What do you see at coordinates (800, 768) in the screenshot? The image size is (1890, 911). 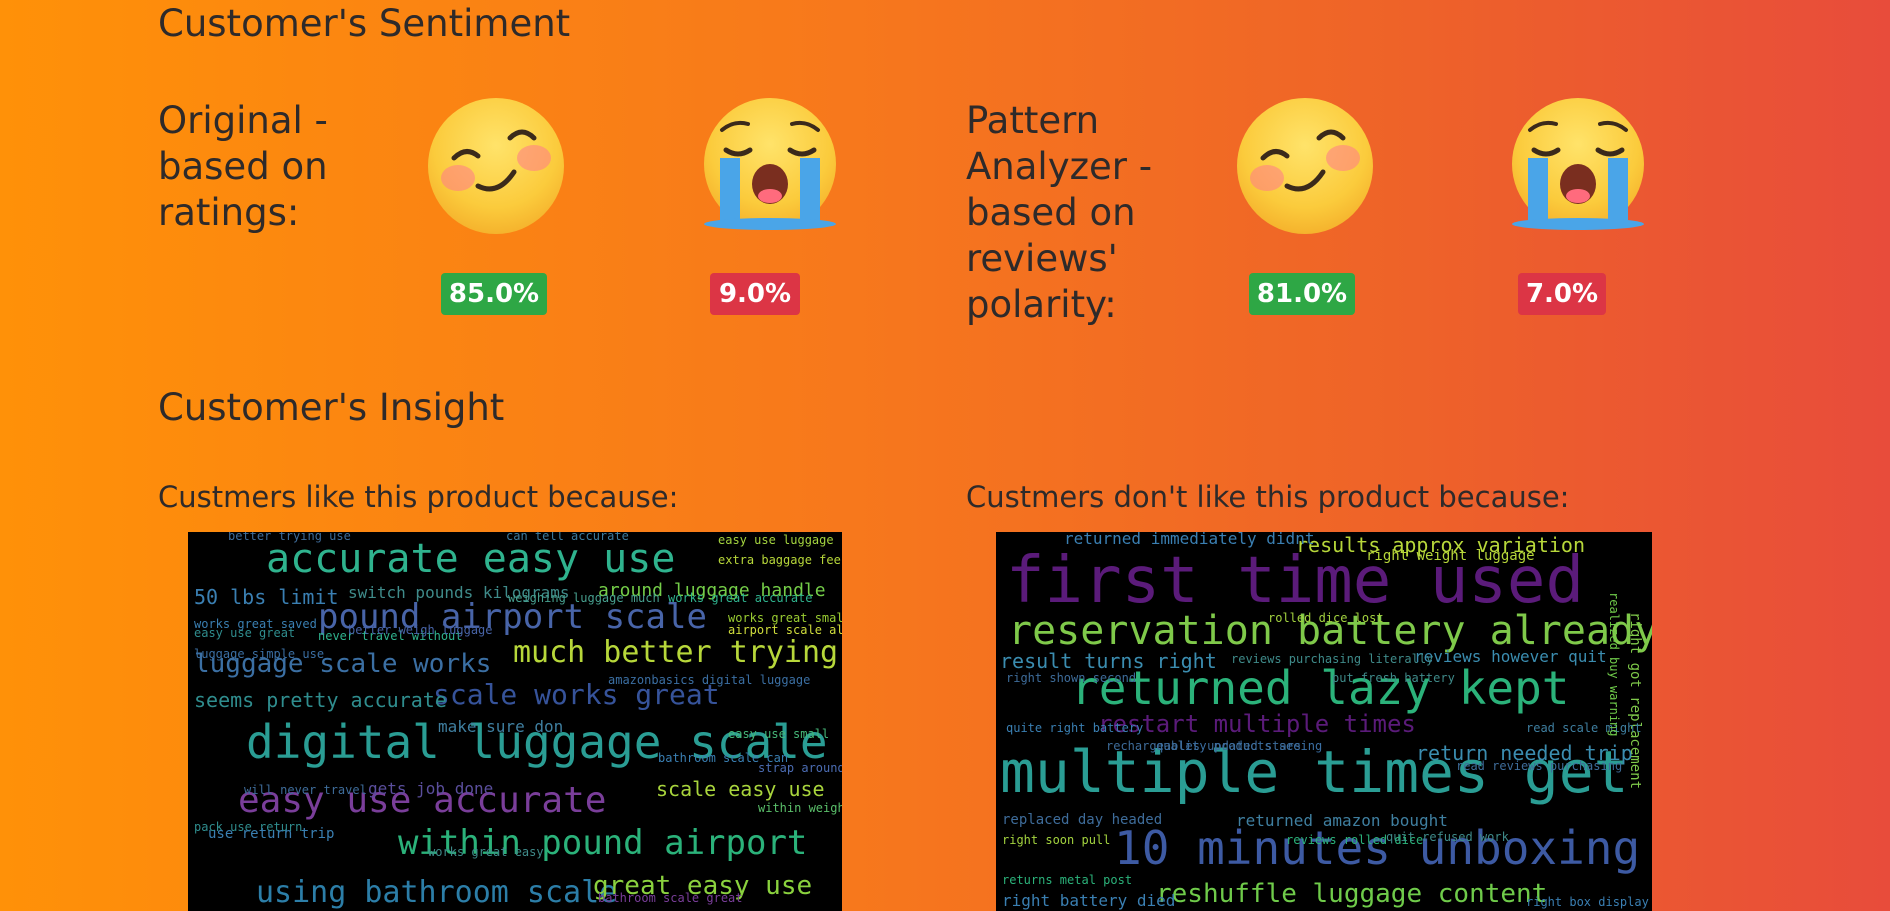 I see `word-cloud-word: strap around handle` at bounding box center [800, 768].